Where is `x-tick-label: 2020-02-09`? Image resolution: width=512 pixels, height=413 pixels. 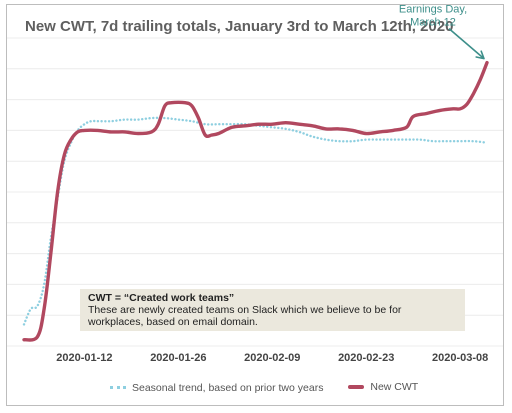
x-tick-label: 2020-02-09 is located at coordinates (272, 358).